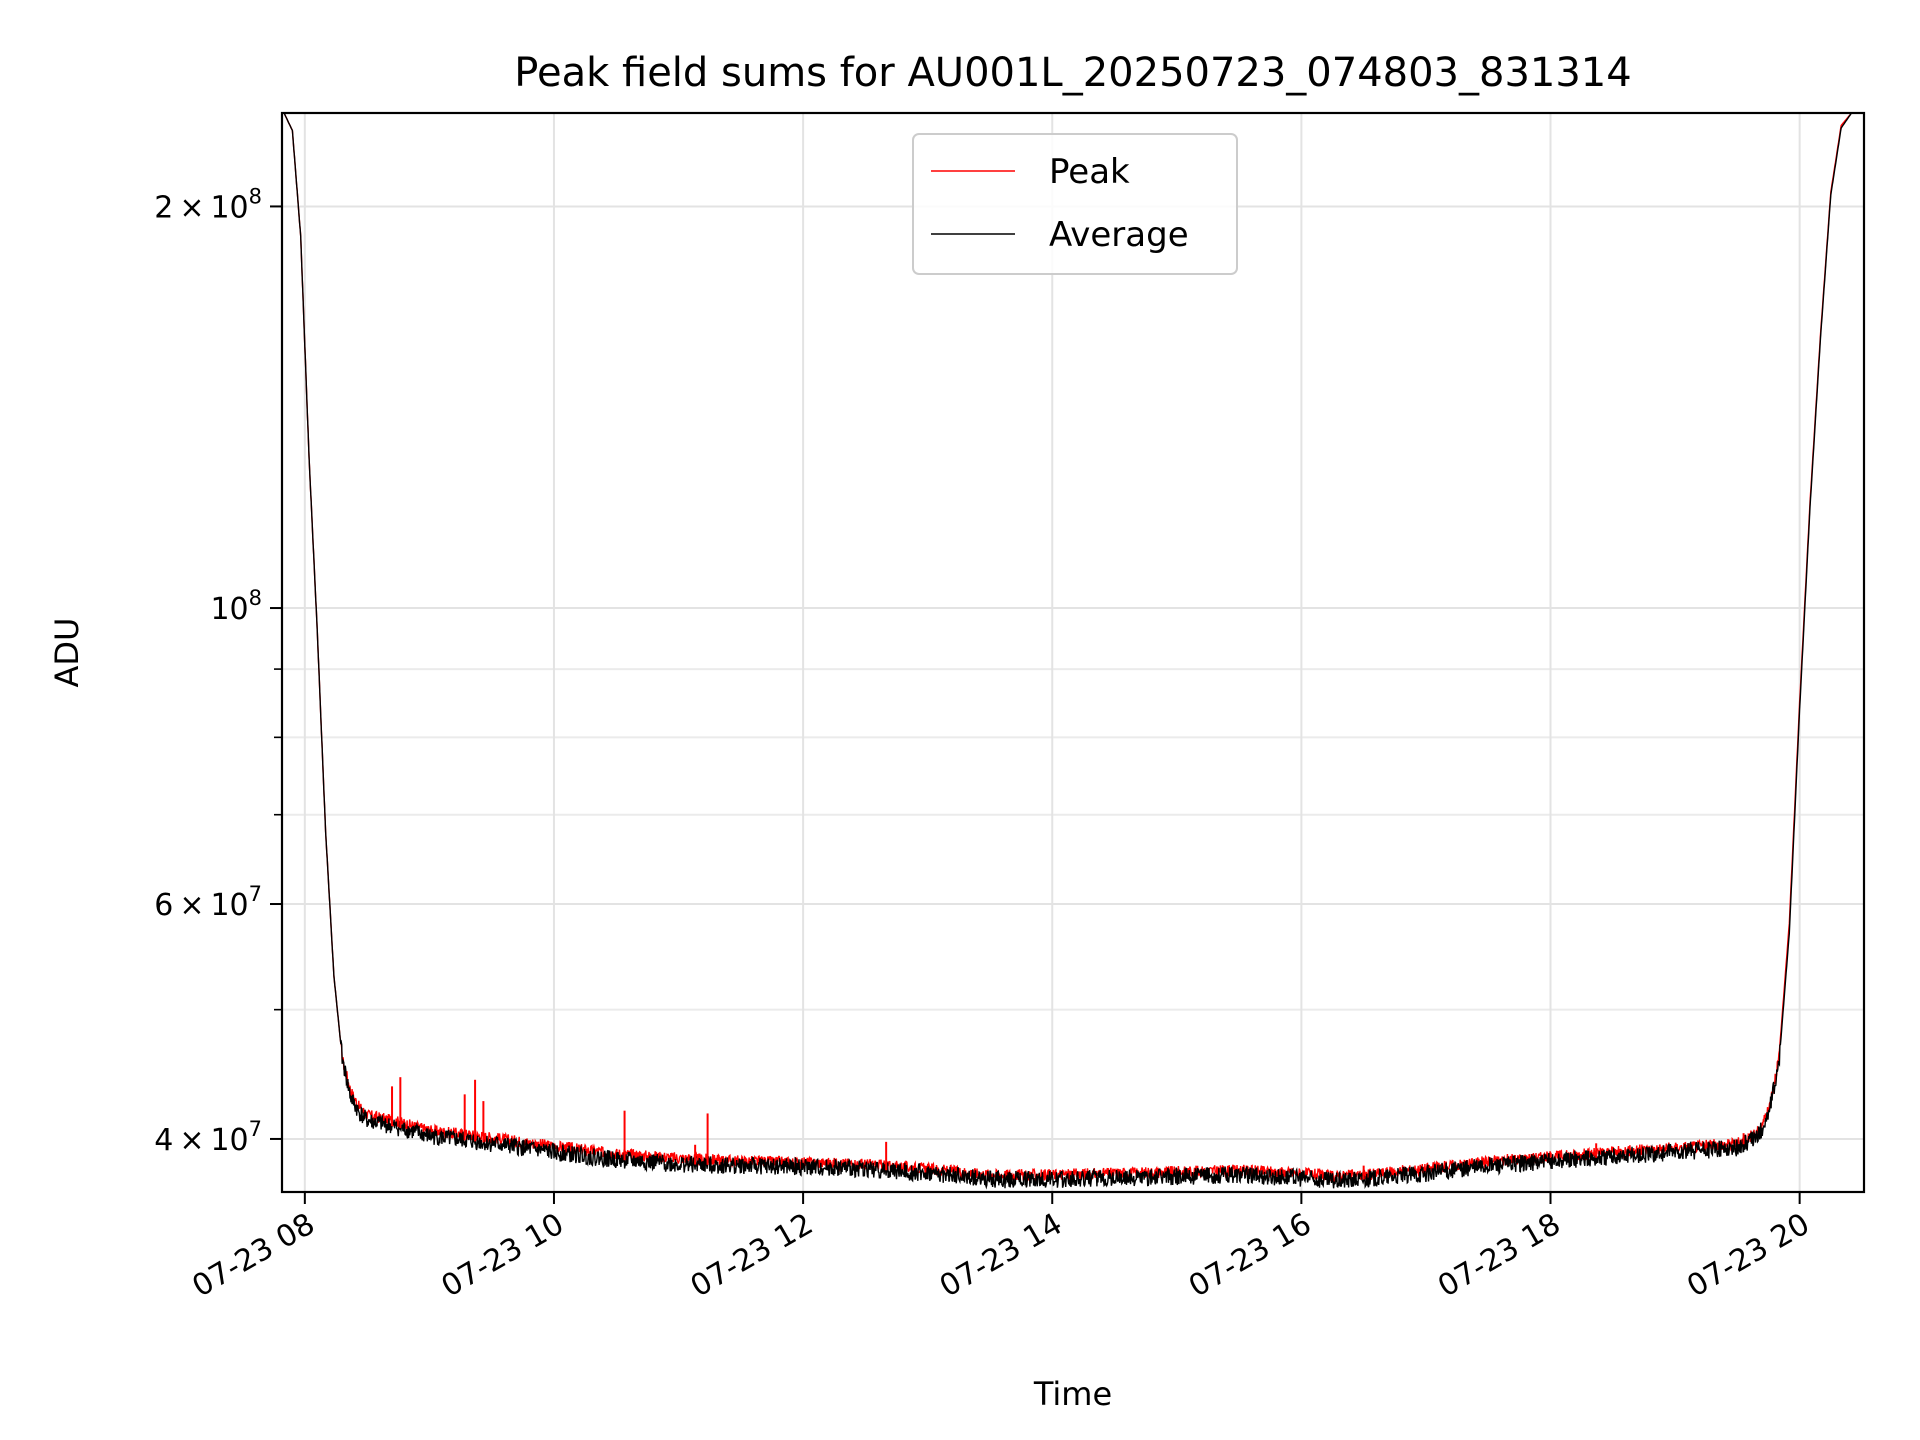 Image resolution: width=1920 pixels, height=1440 pixels. What do you see at coordinates (1072, 1394) in the screenshot?
I see `x-axis-label: Time` at bounding box center [1072, 1394].